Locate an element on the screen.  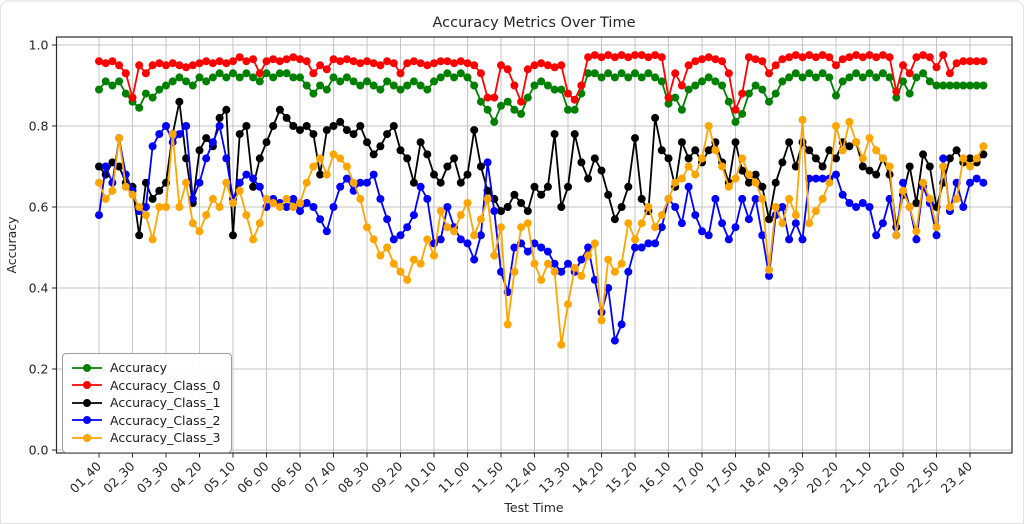
x-tick-label: 05_10 is located at coordinates (220, 477).